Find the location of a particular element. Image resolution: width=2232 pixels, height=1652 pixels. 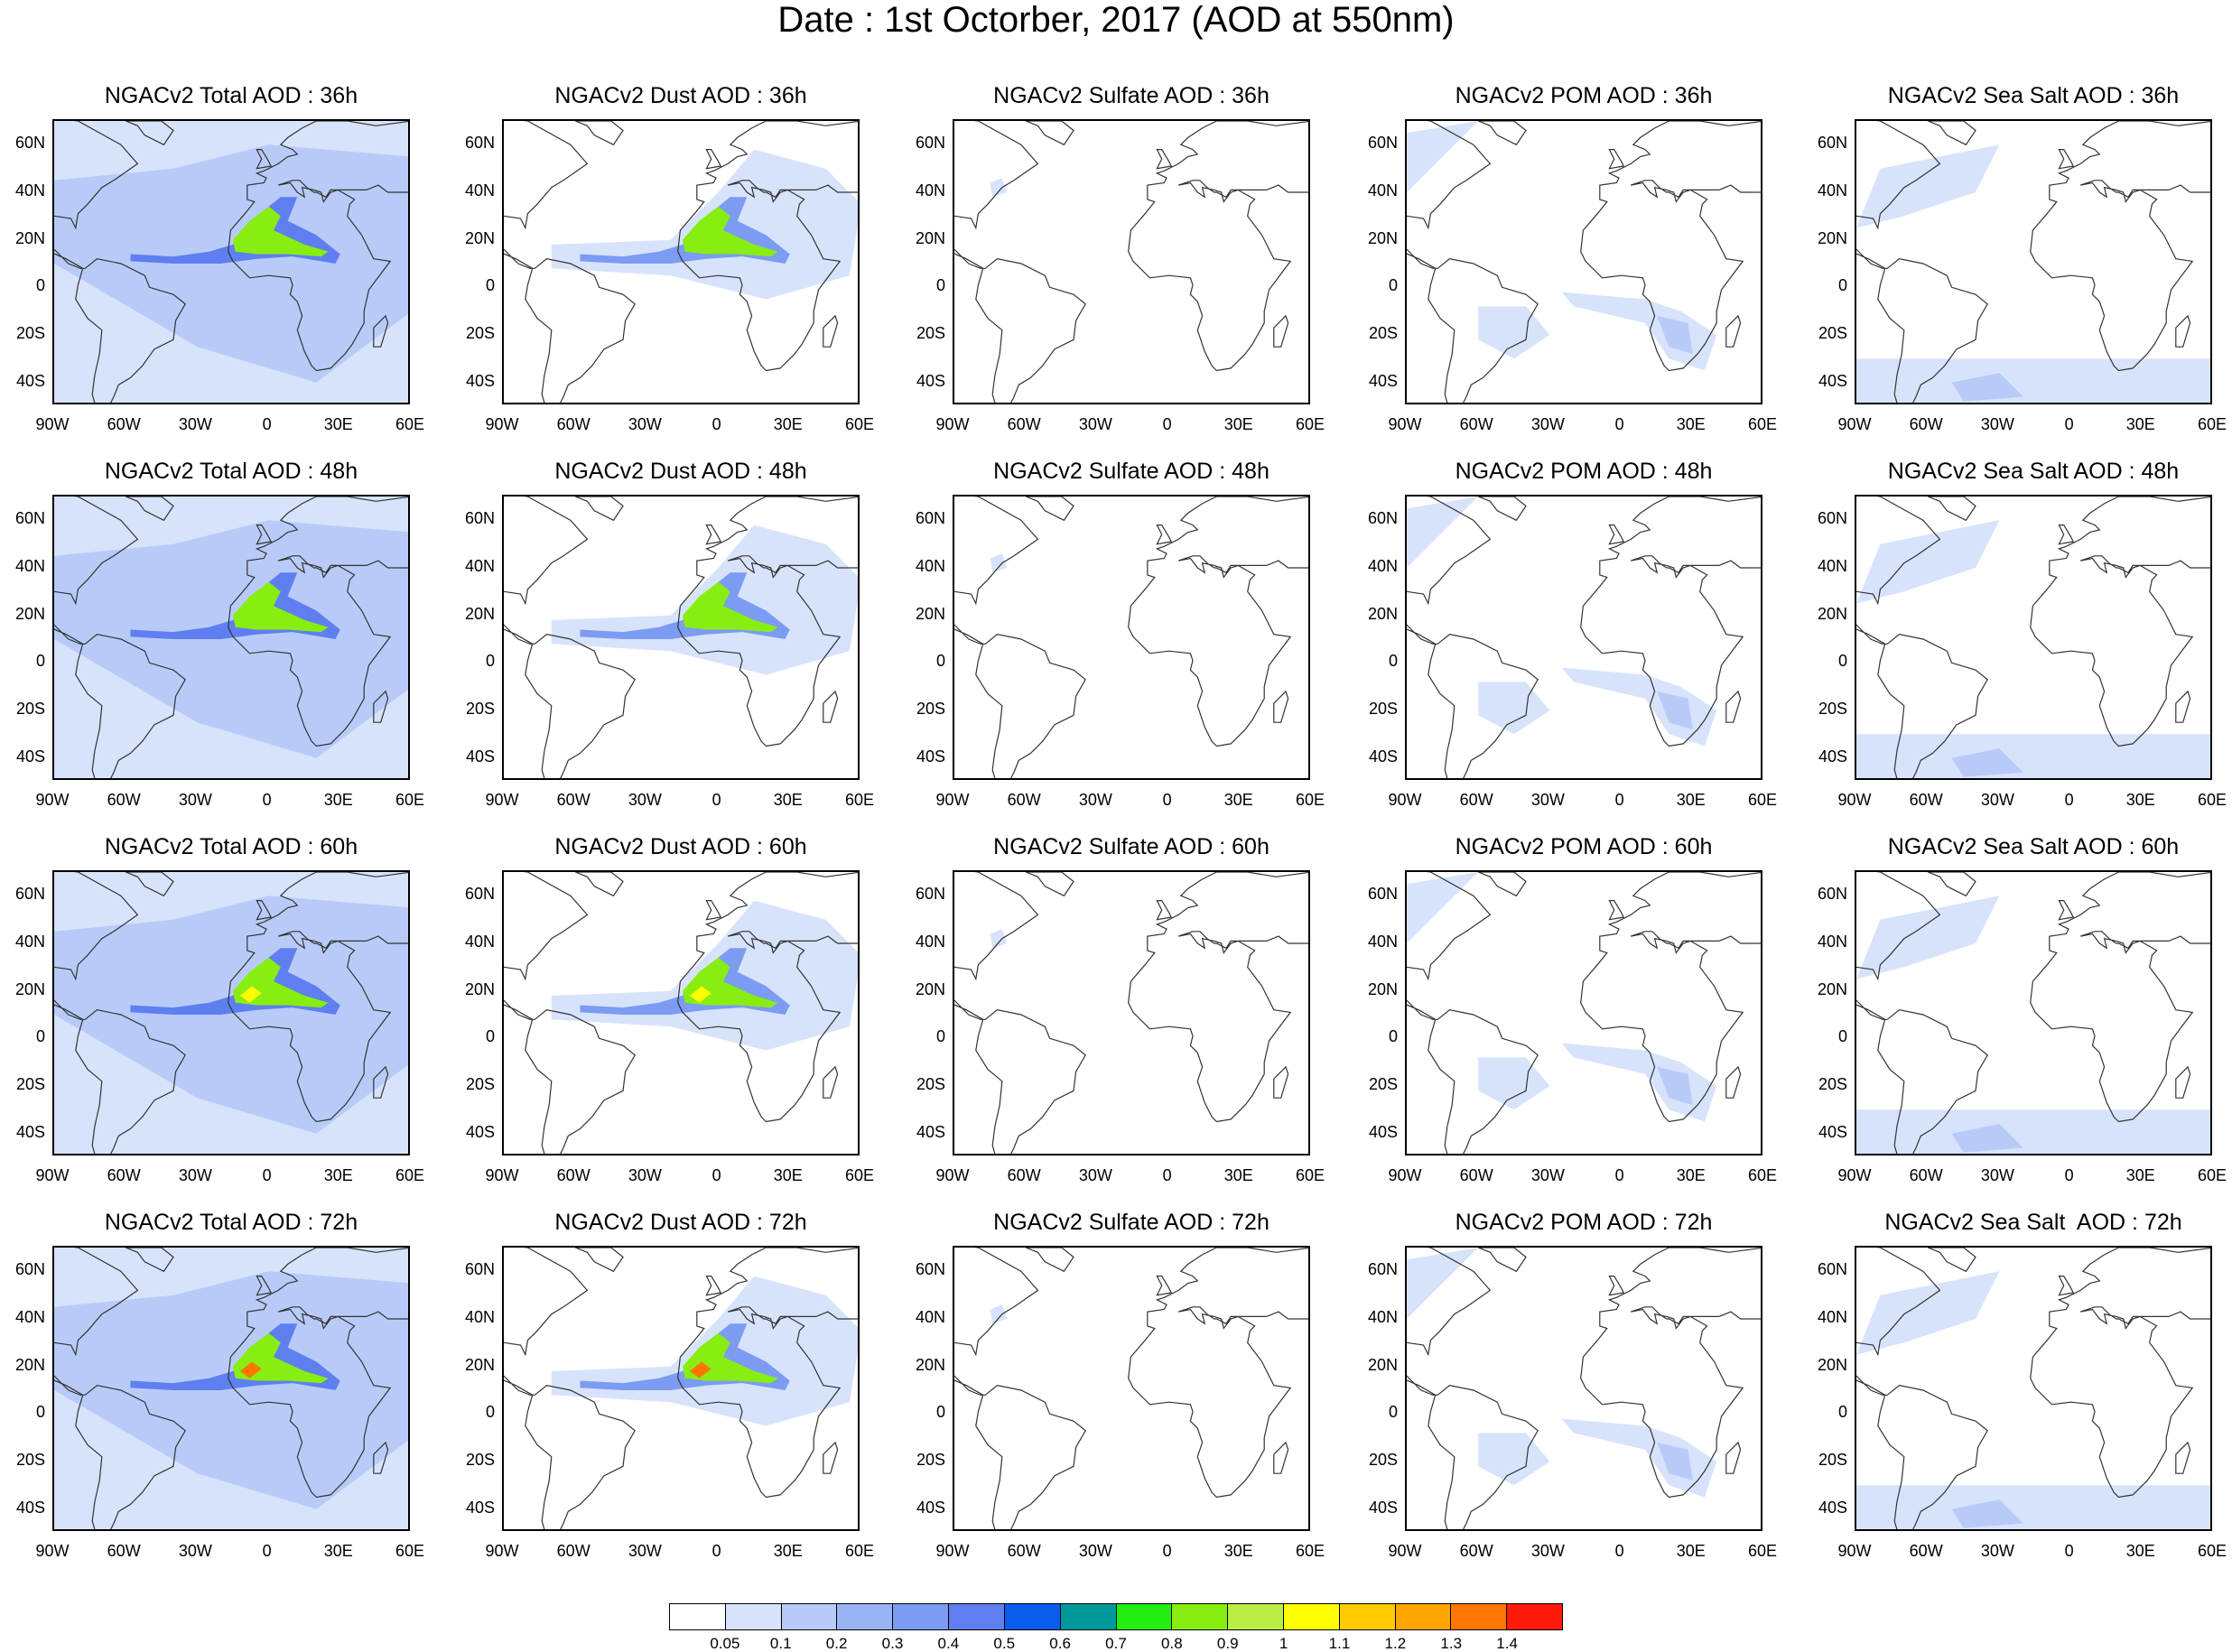

colorbar-tick-label: 0.5 is located at coordinates (1004, 1643).